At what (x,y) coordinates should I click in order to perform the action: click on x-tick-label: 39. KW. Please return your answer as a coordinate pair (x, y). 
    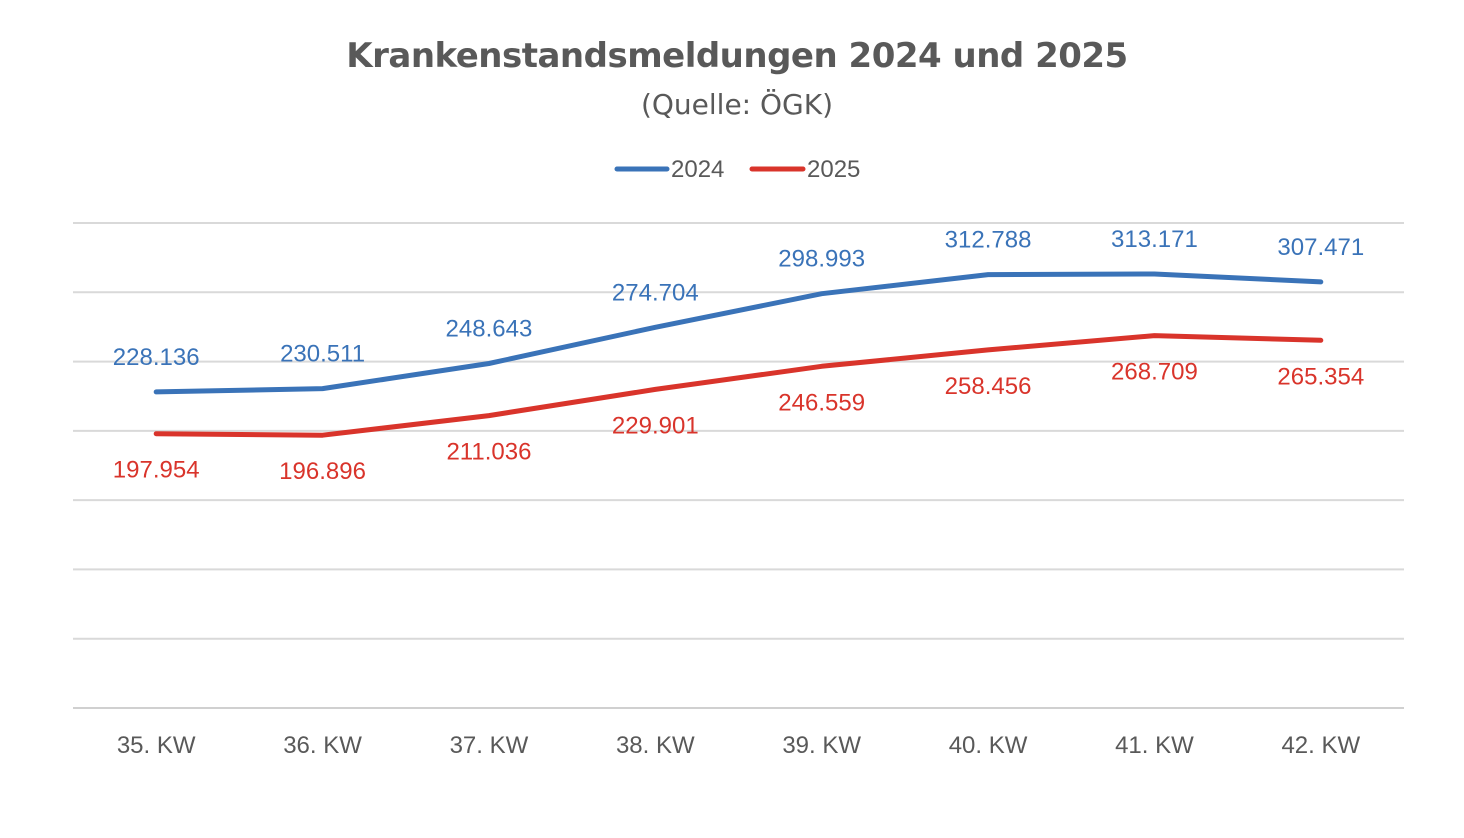
    Looking at the image, I should click on (821, 745).